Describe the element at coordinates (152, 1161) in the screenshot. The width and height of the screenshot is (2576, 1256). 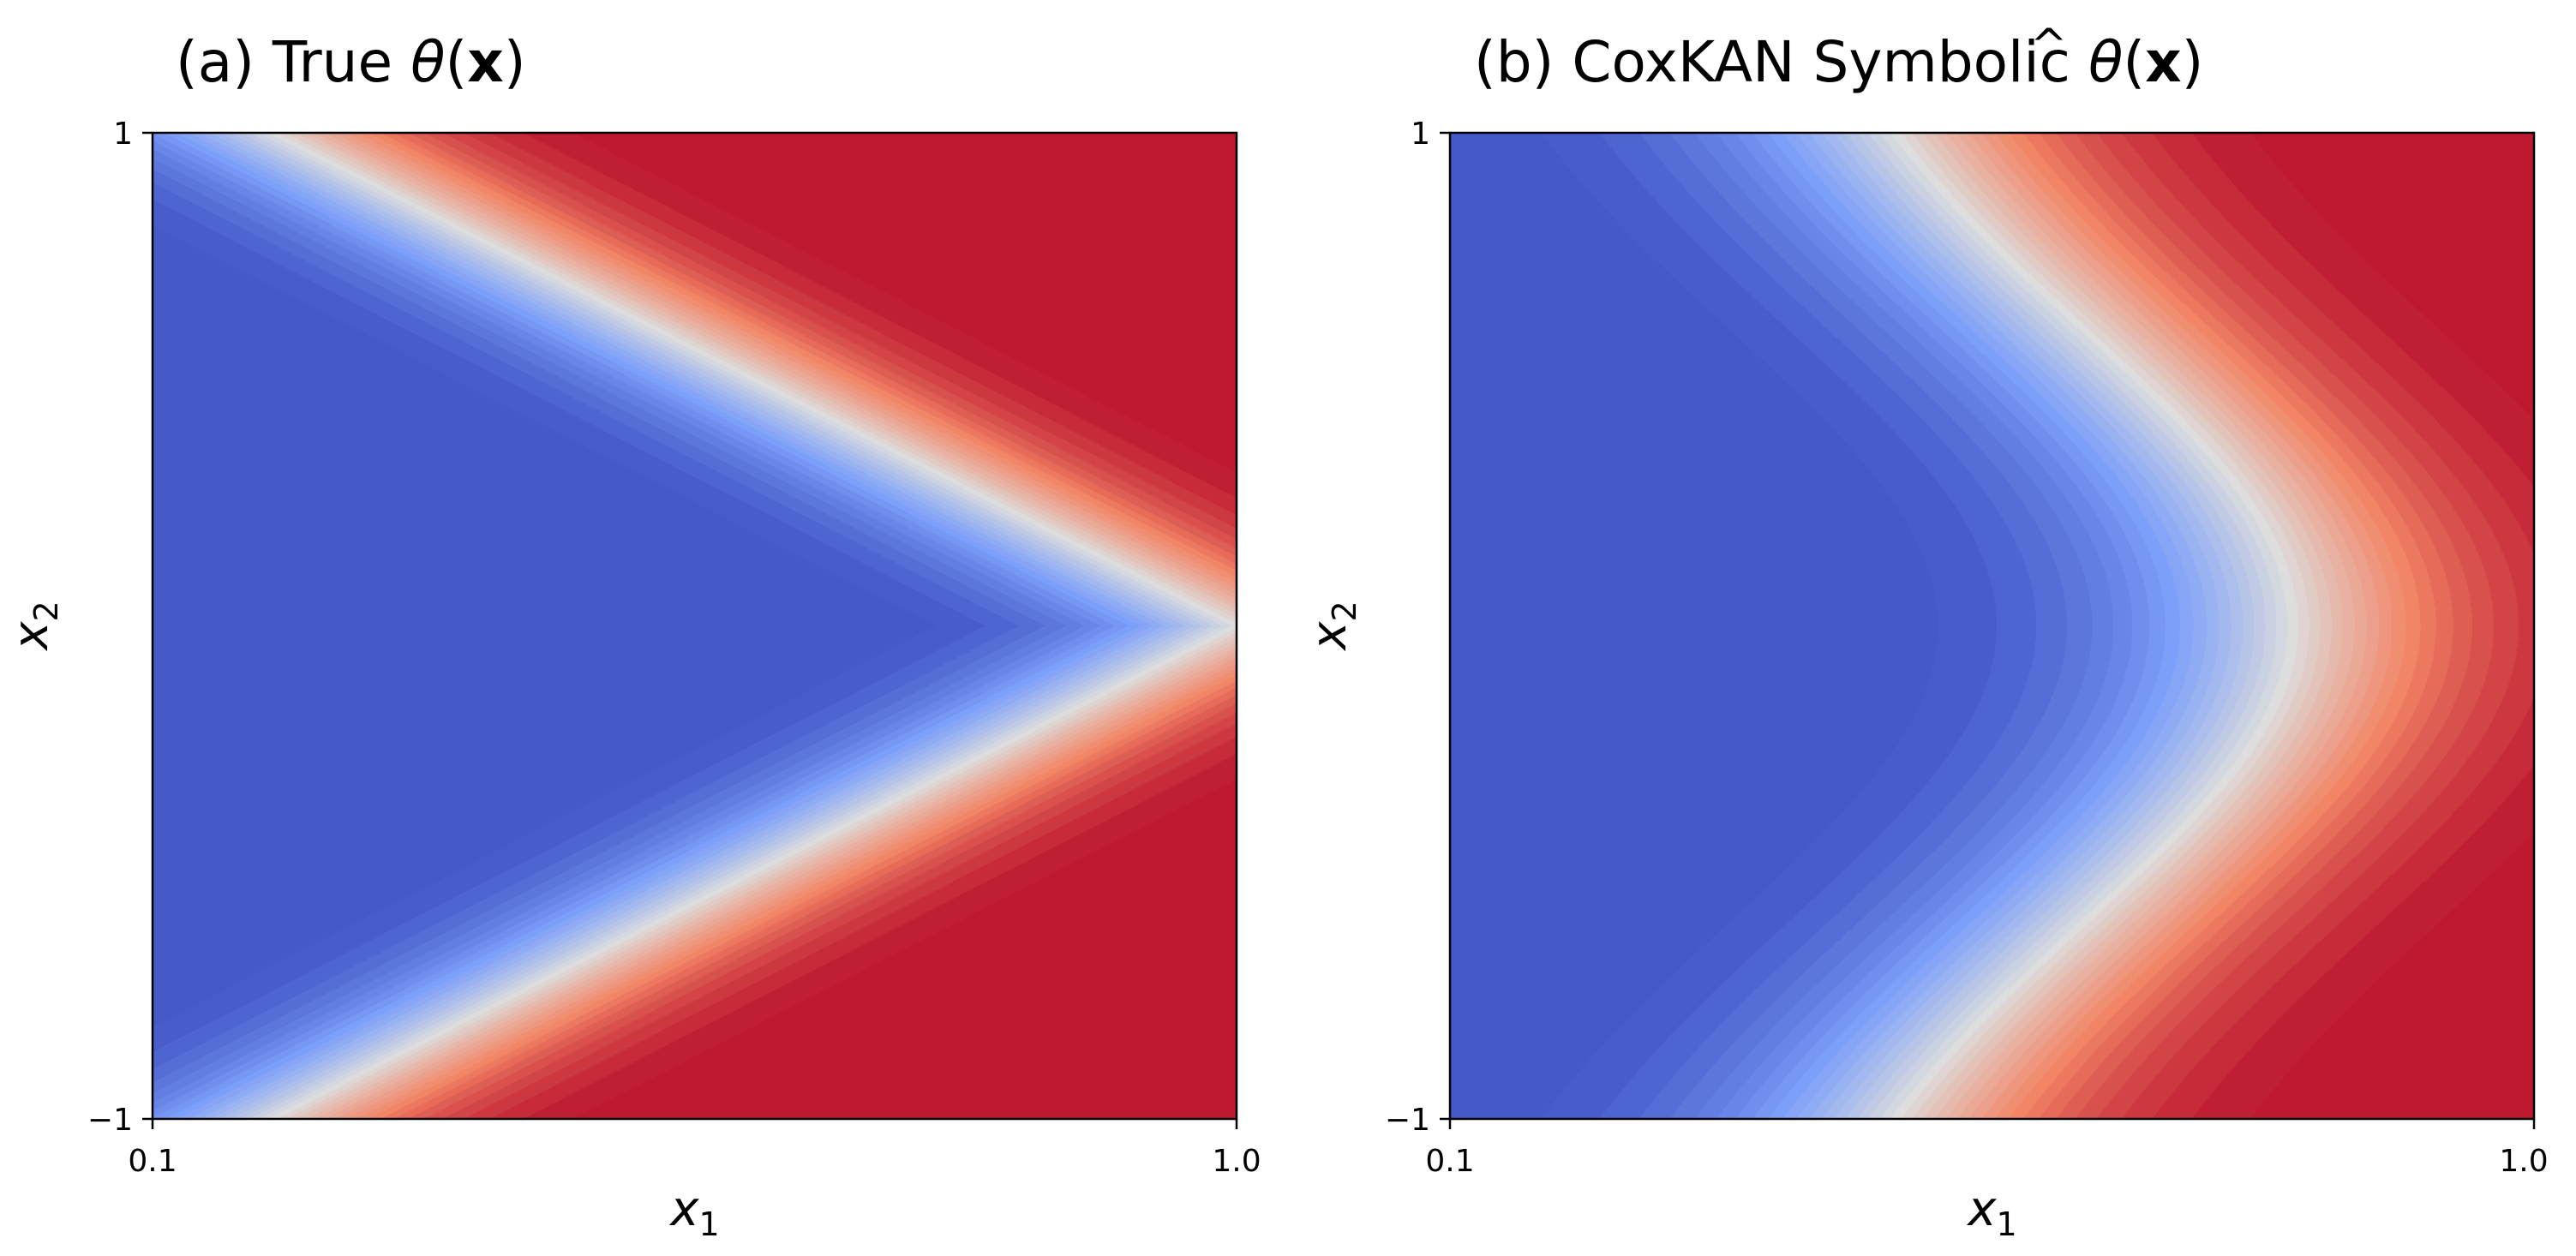
I see `panel-a-xtick-label-left: 0.1` at that location.